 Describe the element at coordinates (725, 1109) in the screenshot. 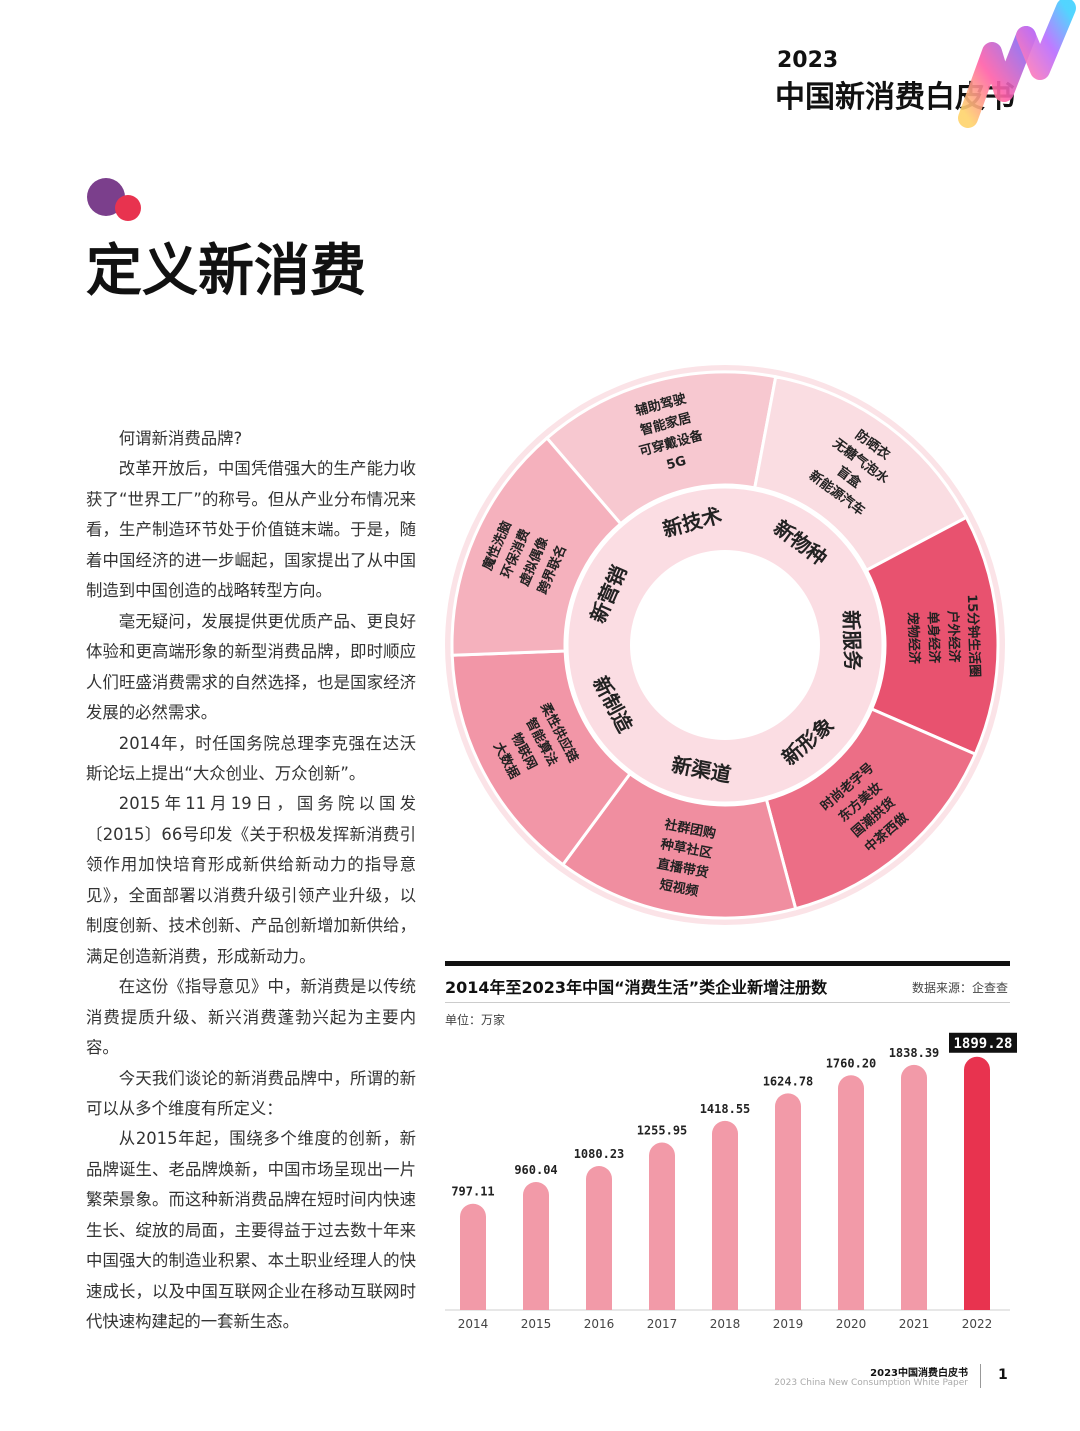

I see `bar-value-label: 1418.55` at that location.